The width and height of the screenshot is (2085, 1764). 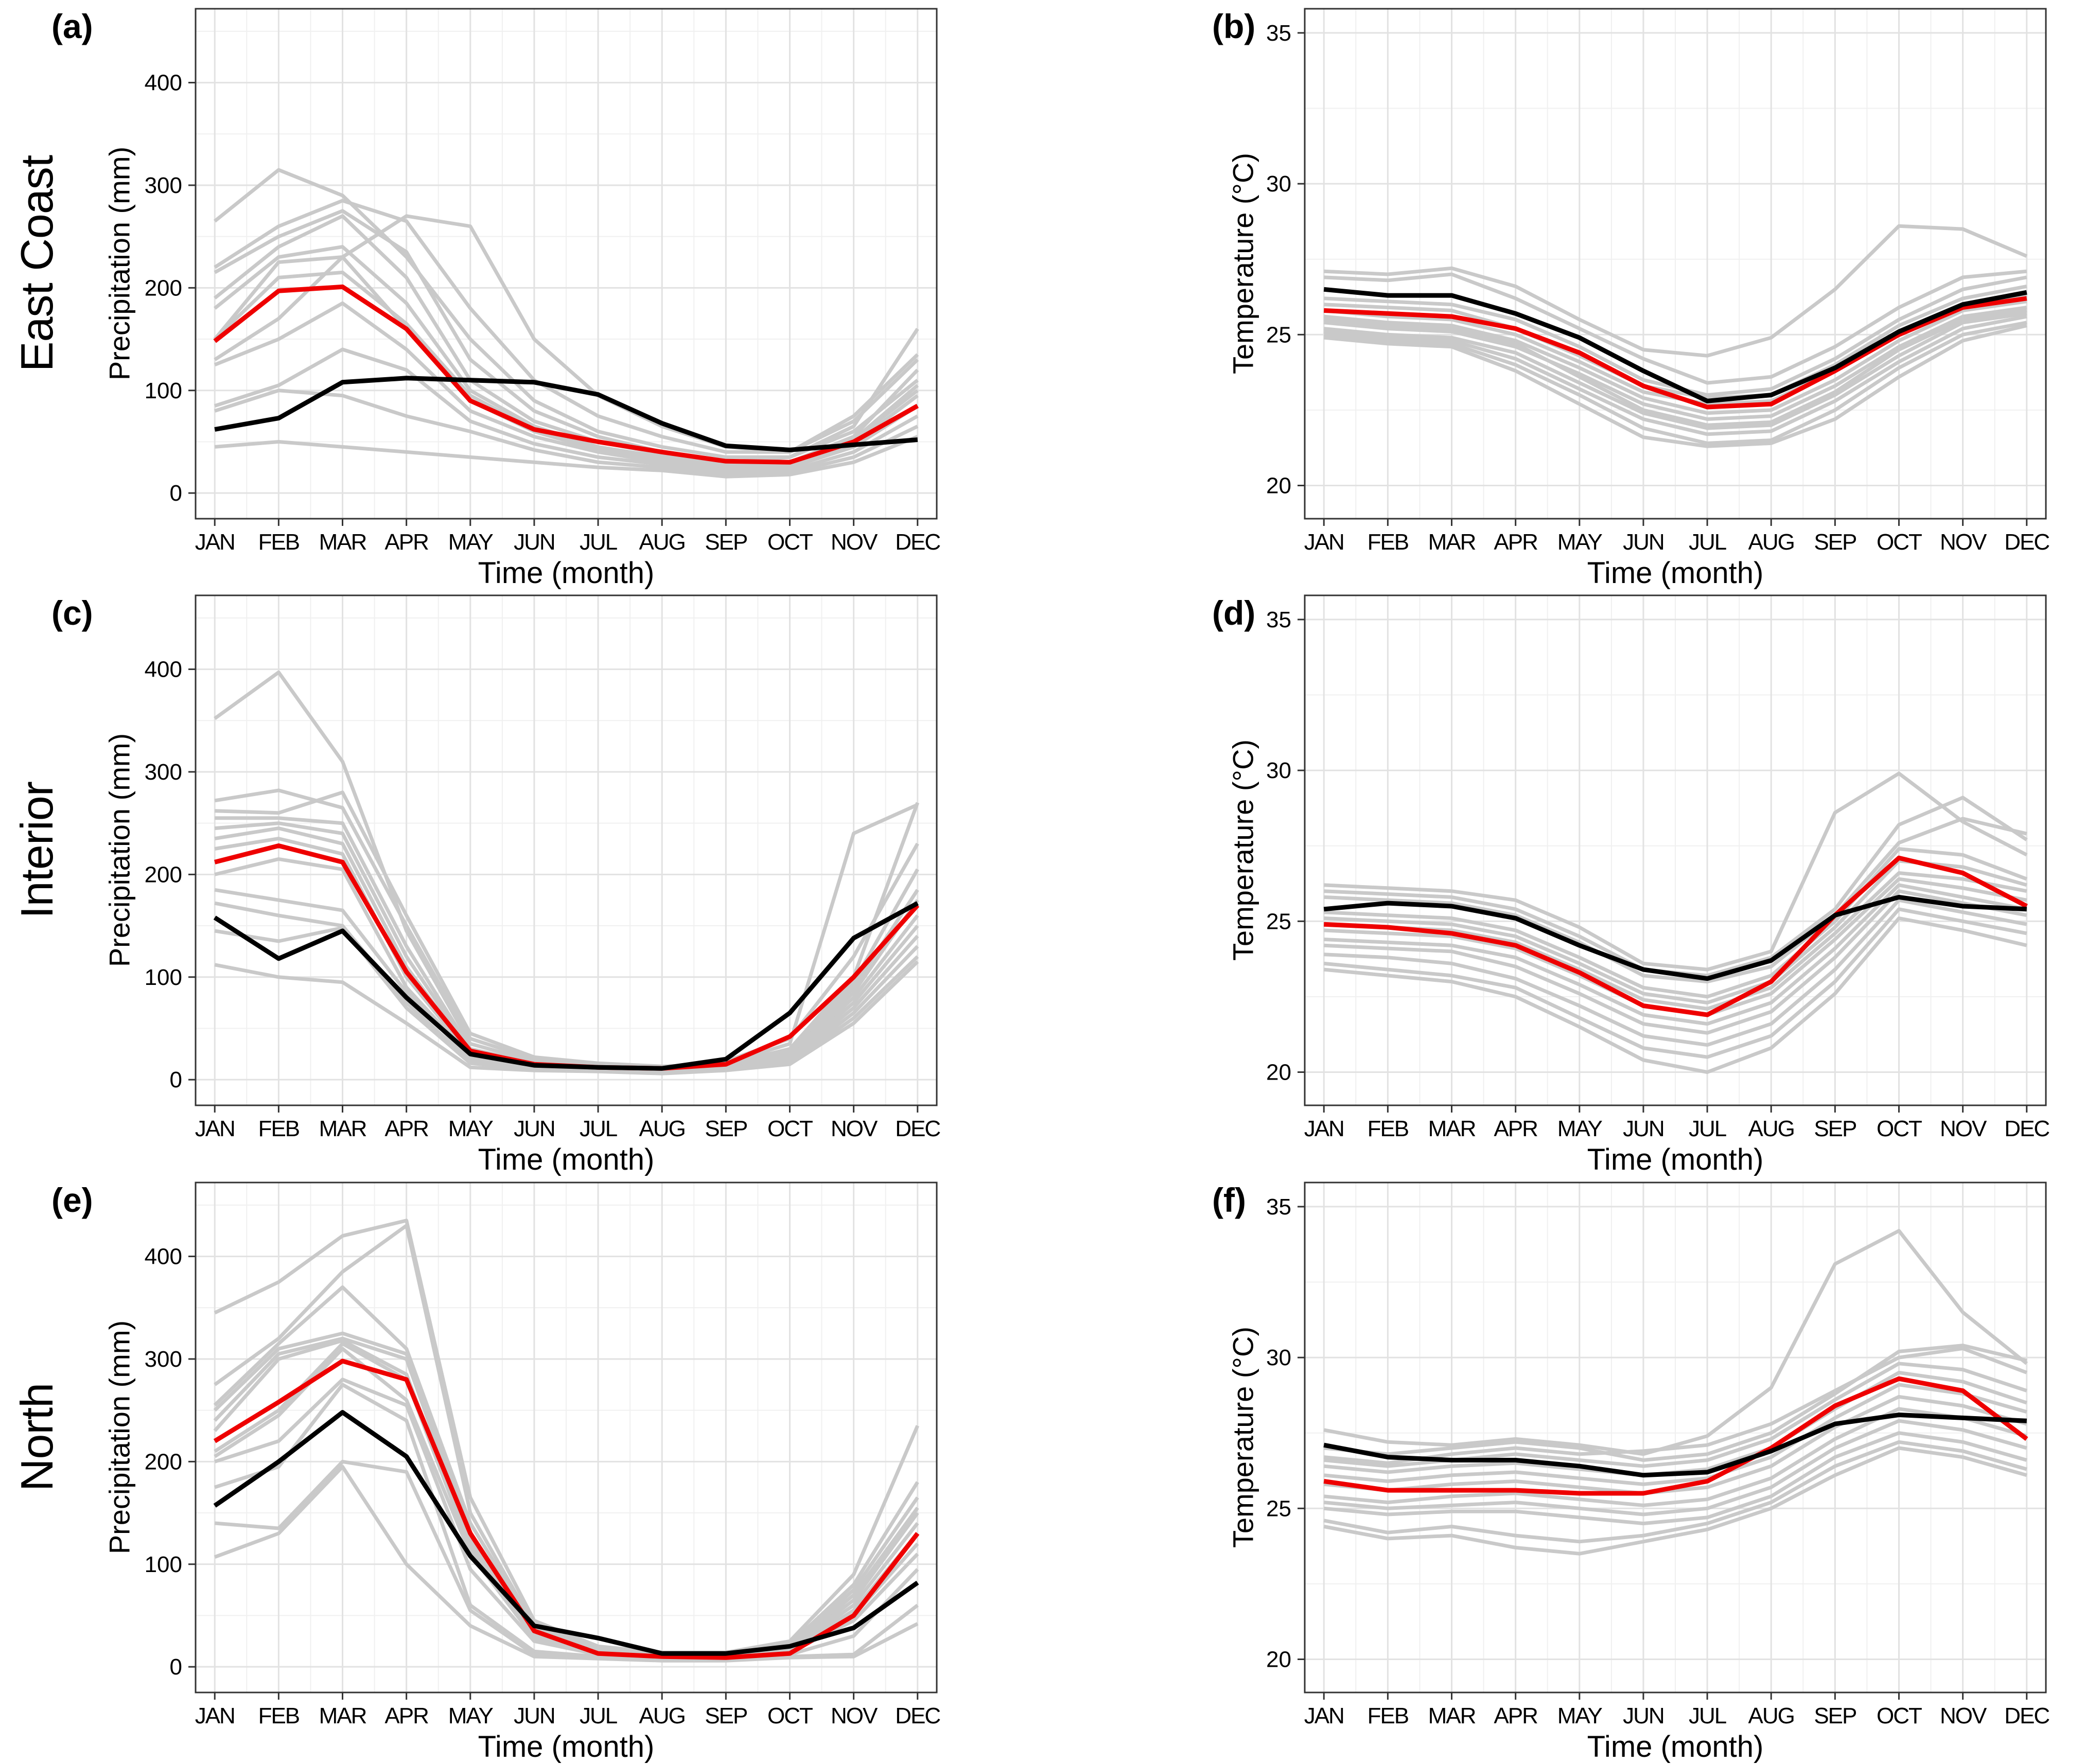 I want to click on panel-letter-d: (d), so click(x=1234, y=613).